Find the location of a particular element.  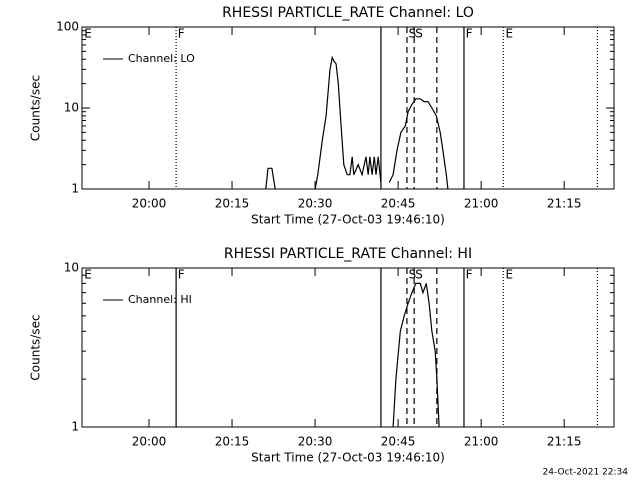

chart-title: RHESSI PARTICLE_RATE Channel: LO is located at coordinates (348, 13).